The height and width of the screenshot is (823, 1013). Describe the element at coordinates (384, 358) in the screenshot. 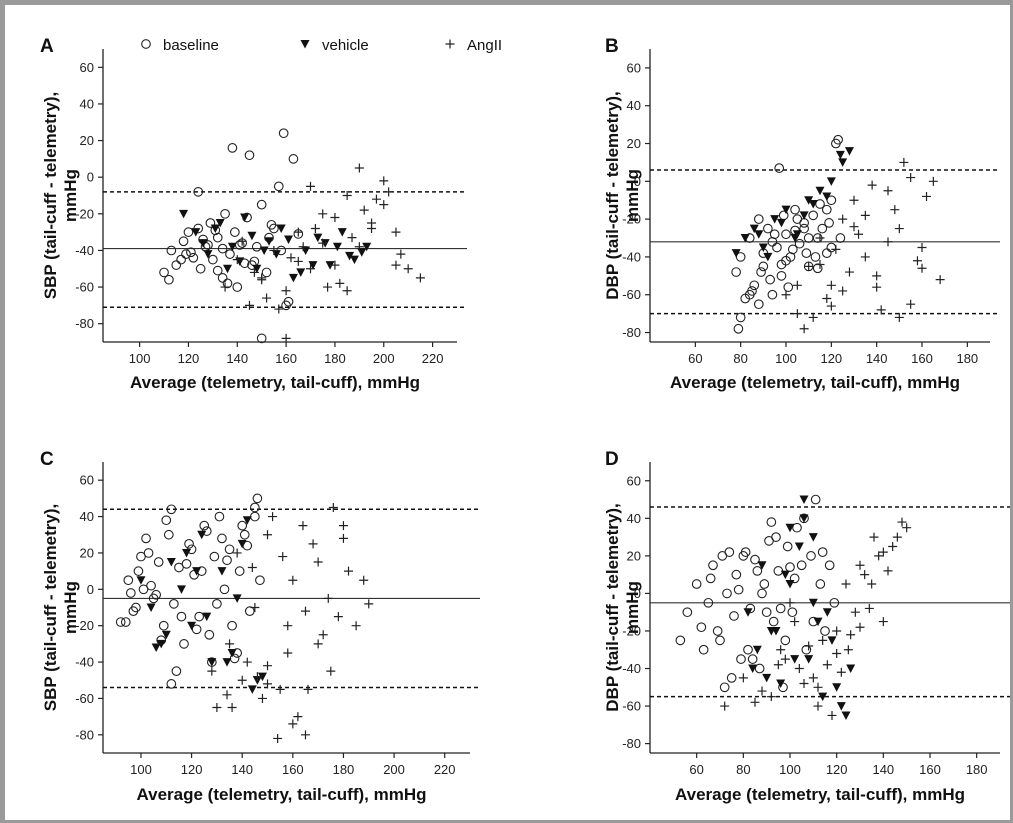

I see `x-tick-label: 200` at that location.